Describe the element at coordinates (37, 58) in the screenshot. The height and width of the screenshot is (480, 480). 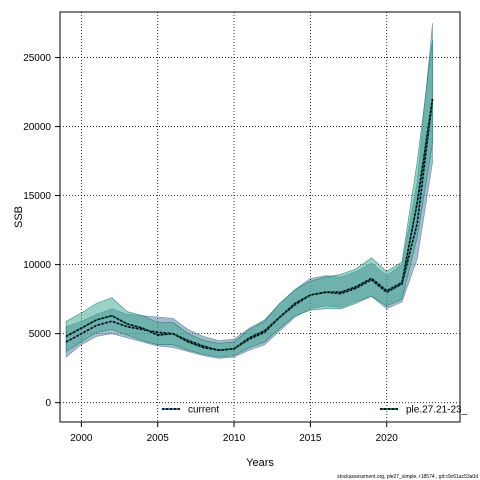
I see `y-tick-label: 25000` at that location.